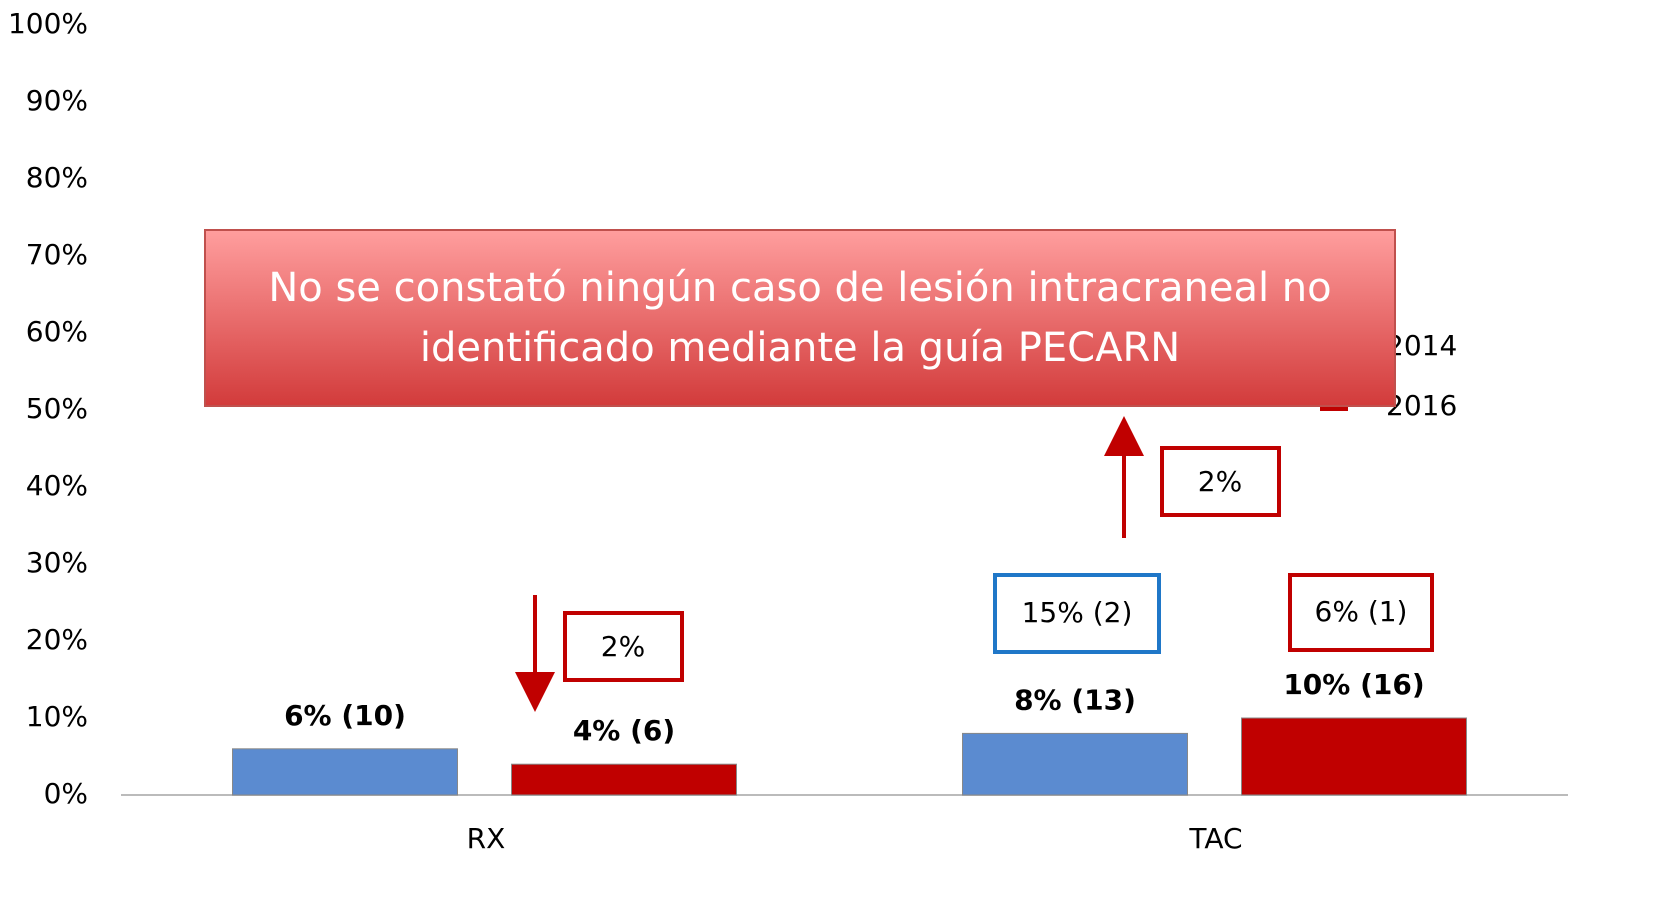 This screenshot has height=903, width=1658. Describe the element at coordinates (1075, 699) in the screenshot. I see `value-label: 8% (13)` at that location.